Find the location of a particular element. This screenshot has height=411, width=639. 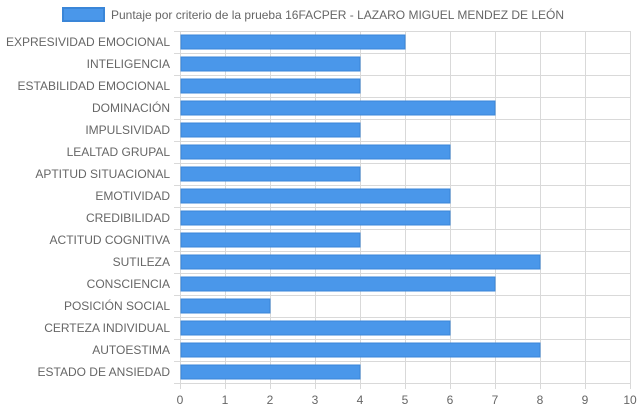

x-tick-label: 5 is located at coordinates (405, 400).